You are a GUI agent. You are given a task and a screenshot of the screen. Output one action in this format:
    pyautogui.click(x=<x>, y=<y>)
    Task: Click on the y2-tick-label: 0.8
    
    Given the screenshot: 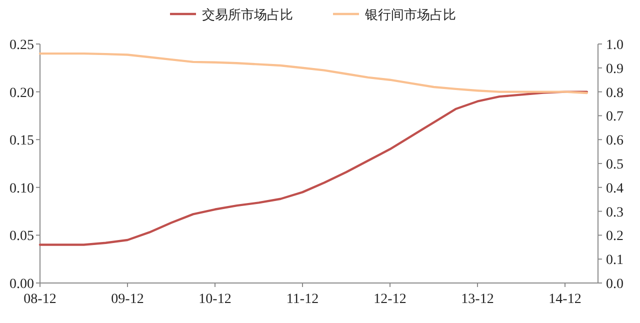 What is the action you would take?
    pyautogui.click(x=615, y=93)
    